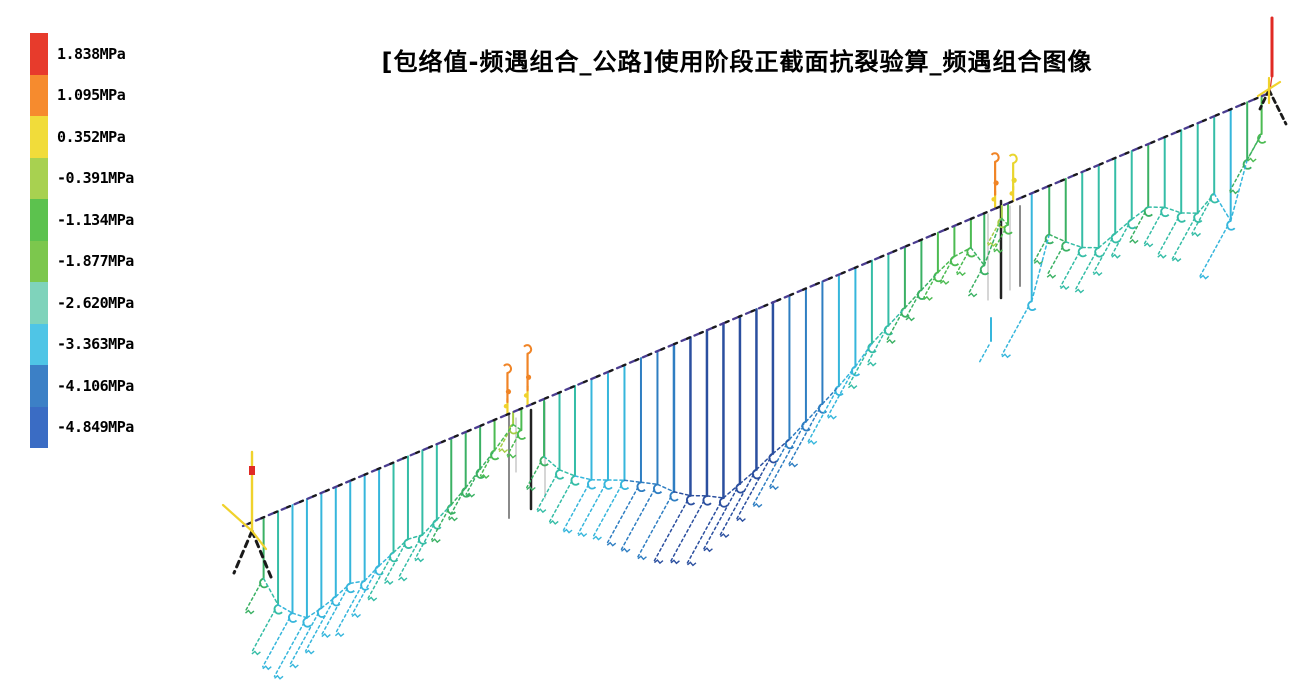 This screenshot has height=680, width=1300. Describe the element at coordinates (259, 540) in the screenshot. I see `left-support-arm` at that location.